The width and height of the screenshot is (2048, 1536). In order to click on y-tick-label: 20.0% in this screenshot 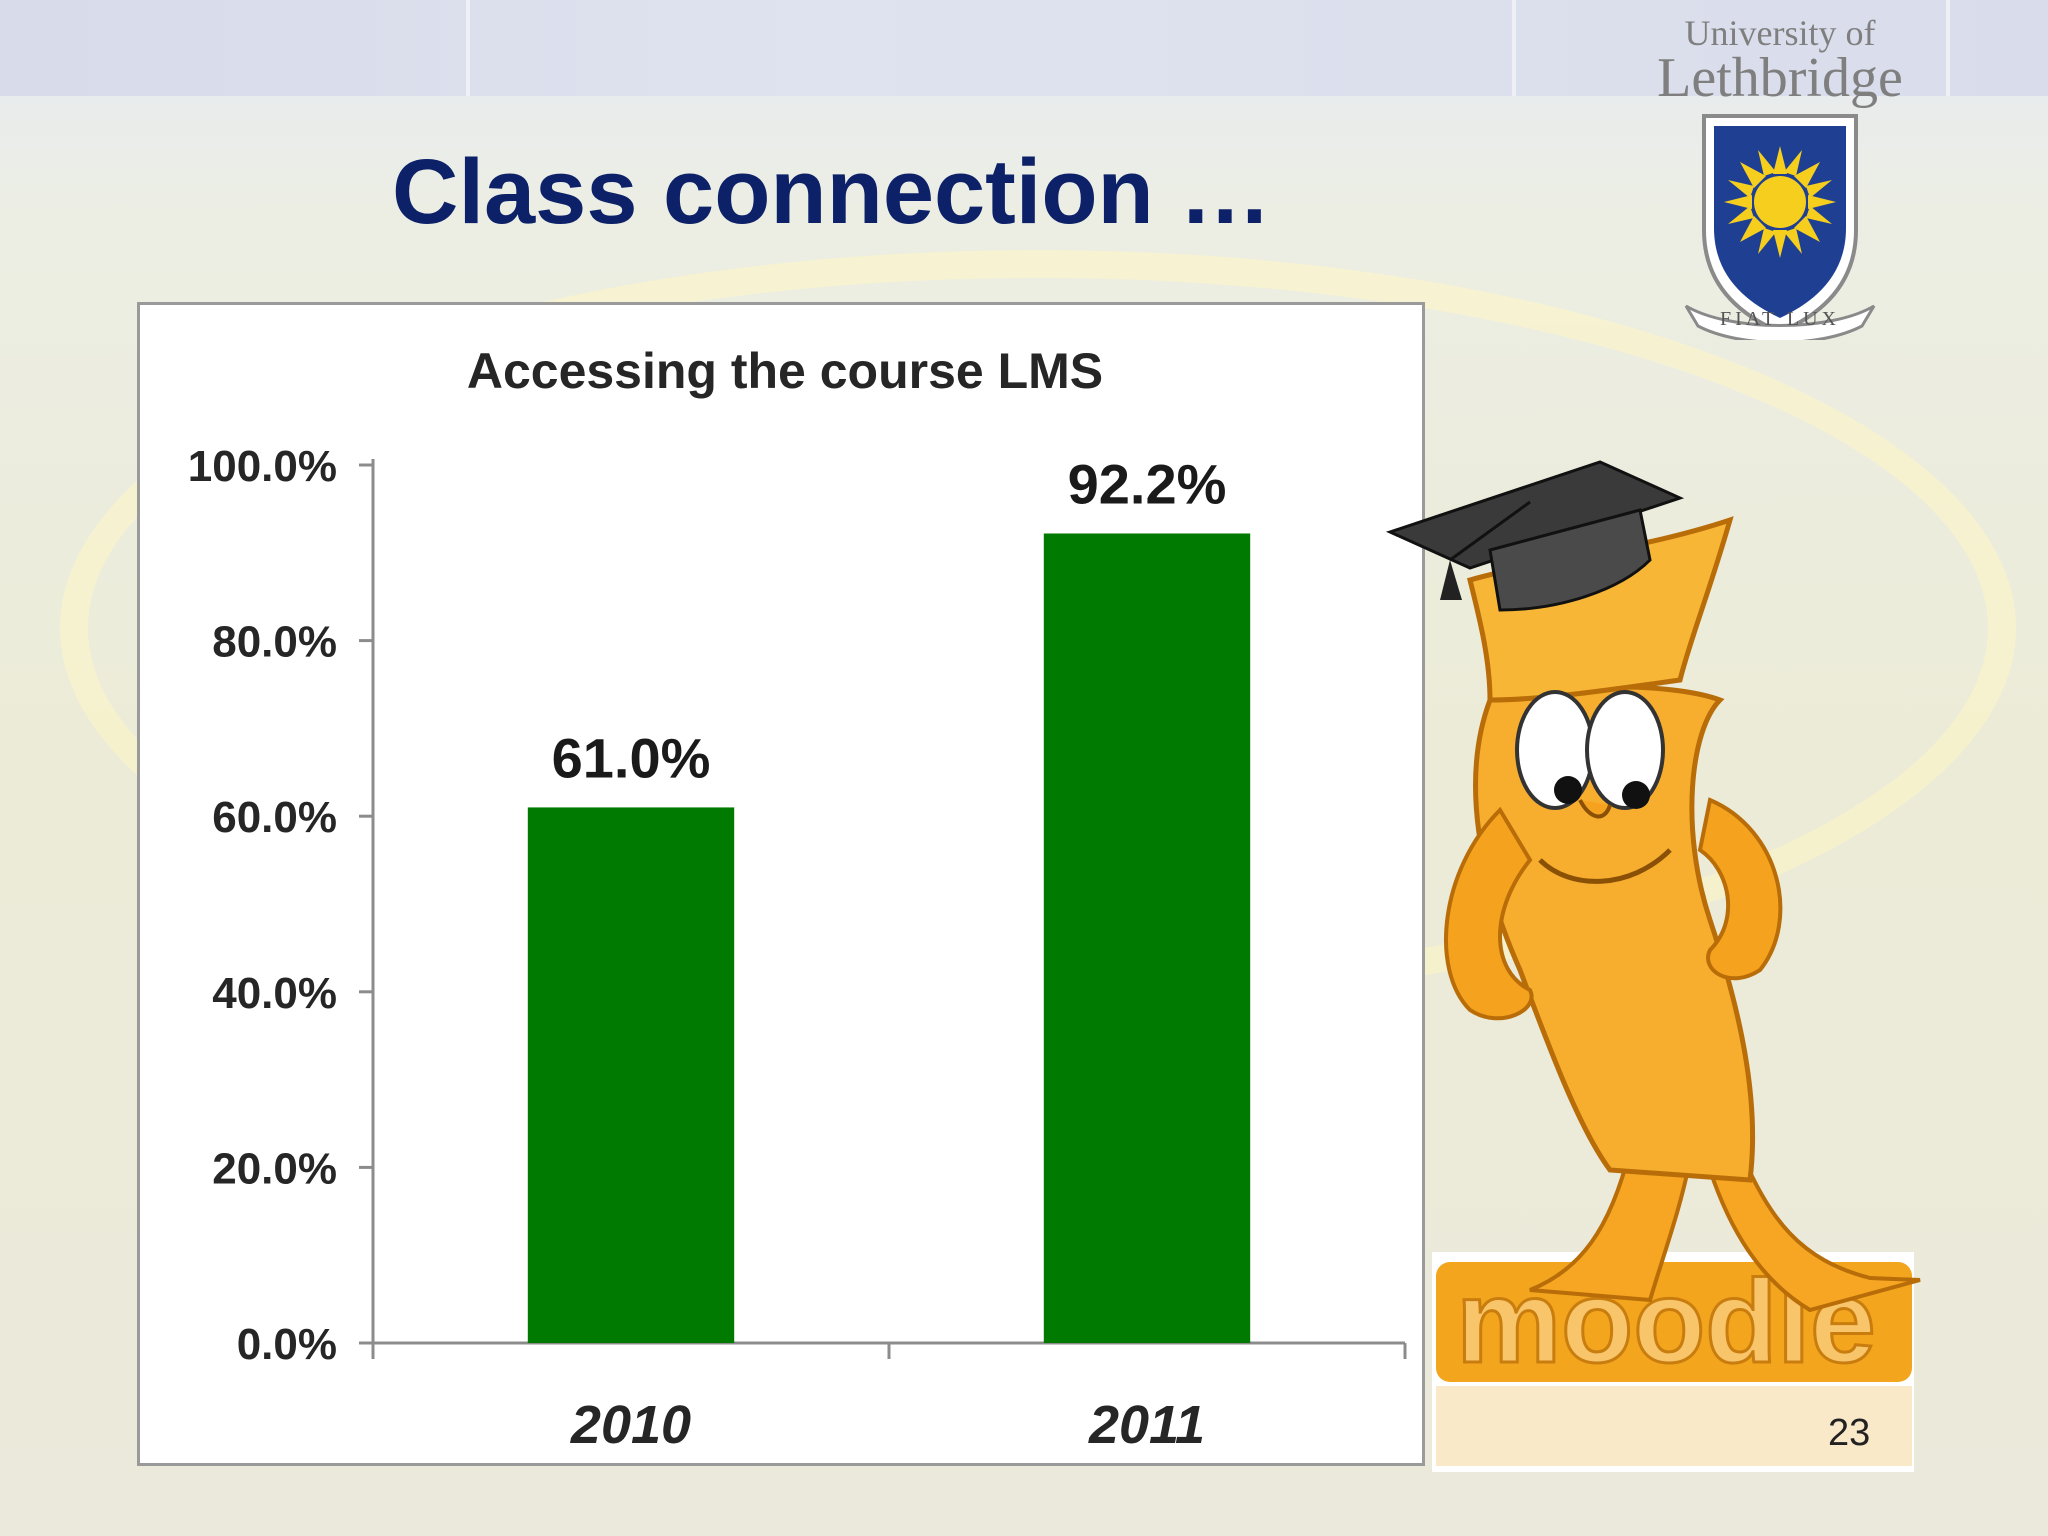, I will do `click(274, 1168)`.